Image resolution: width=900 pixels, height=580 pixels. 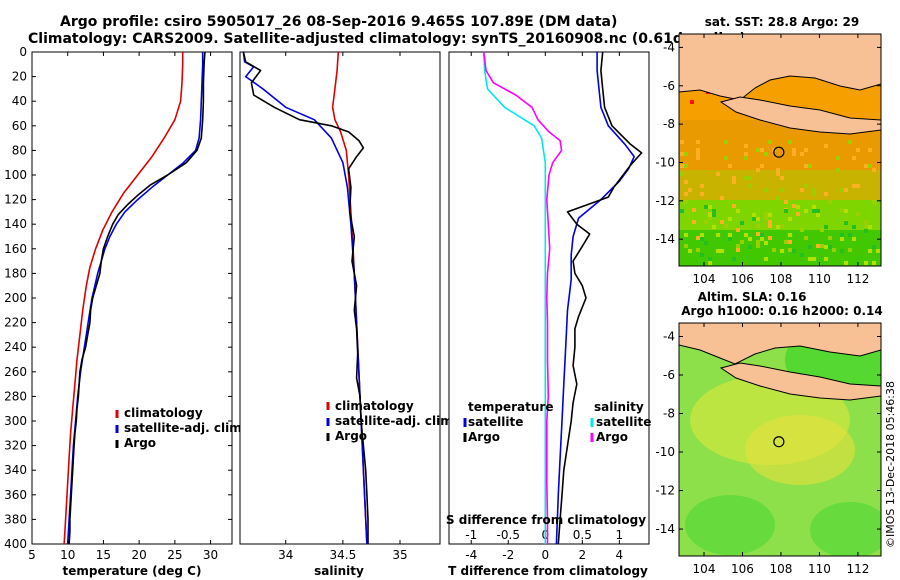 What do you see at coordinates (545, 555) in the screenshot?
I see `x-tick-label: 0` at bounding box center [545, 555].